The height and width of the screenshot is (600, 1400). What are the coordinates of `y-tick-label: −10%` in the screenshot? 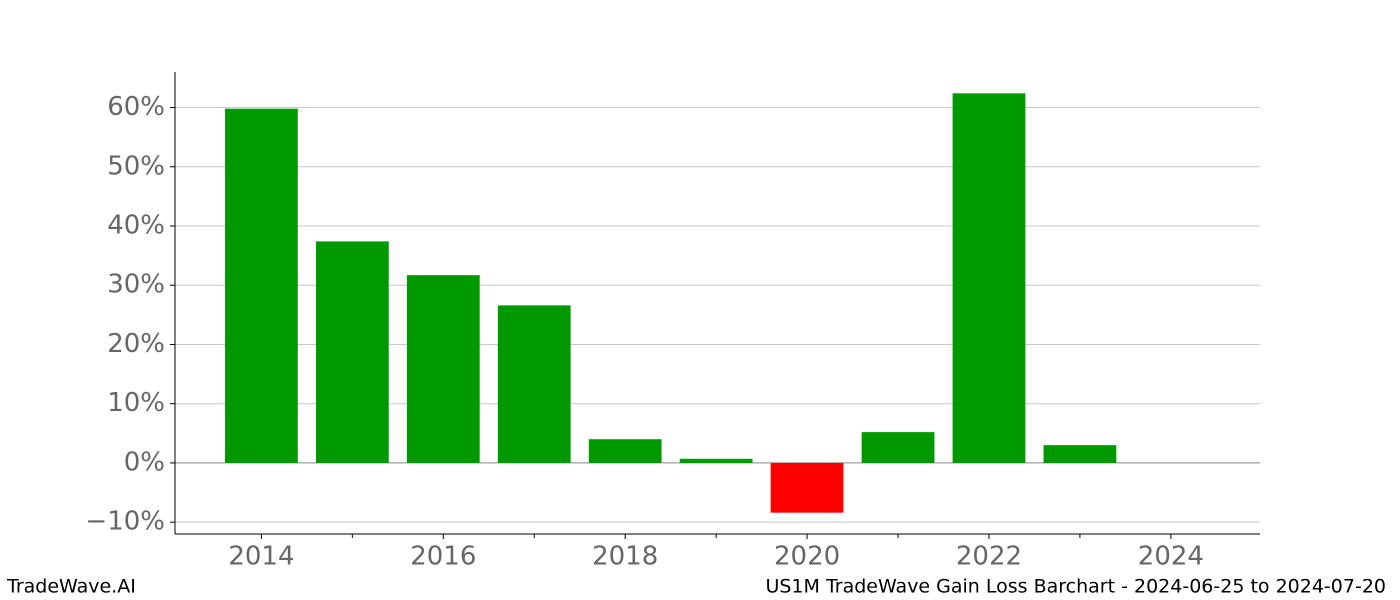 It's located at (125, 522).